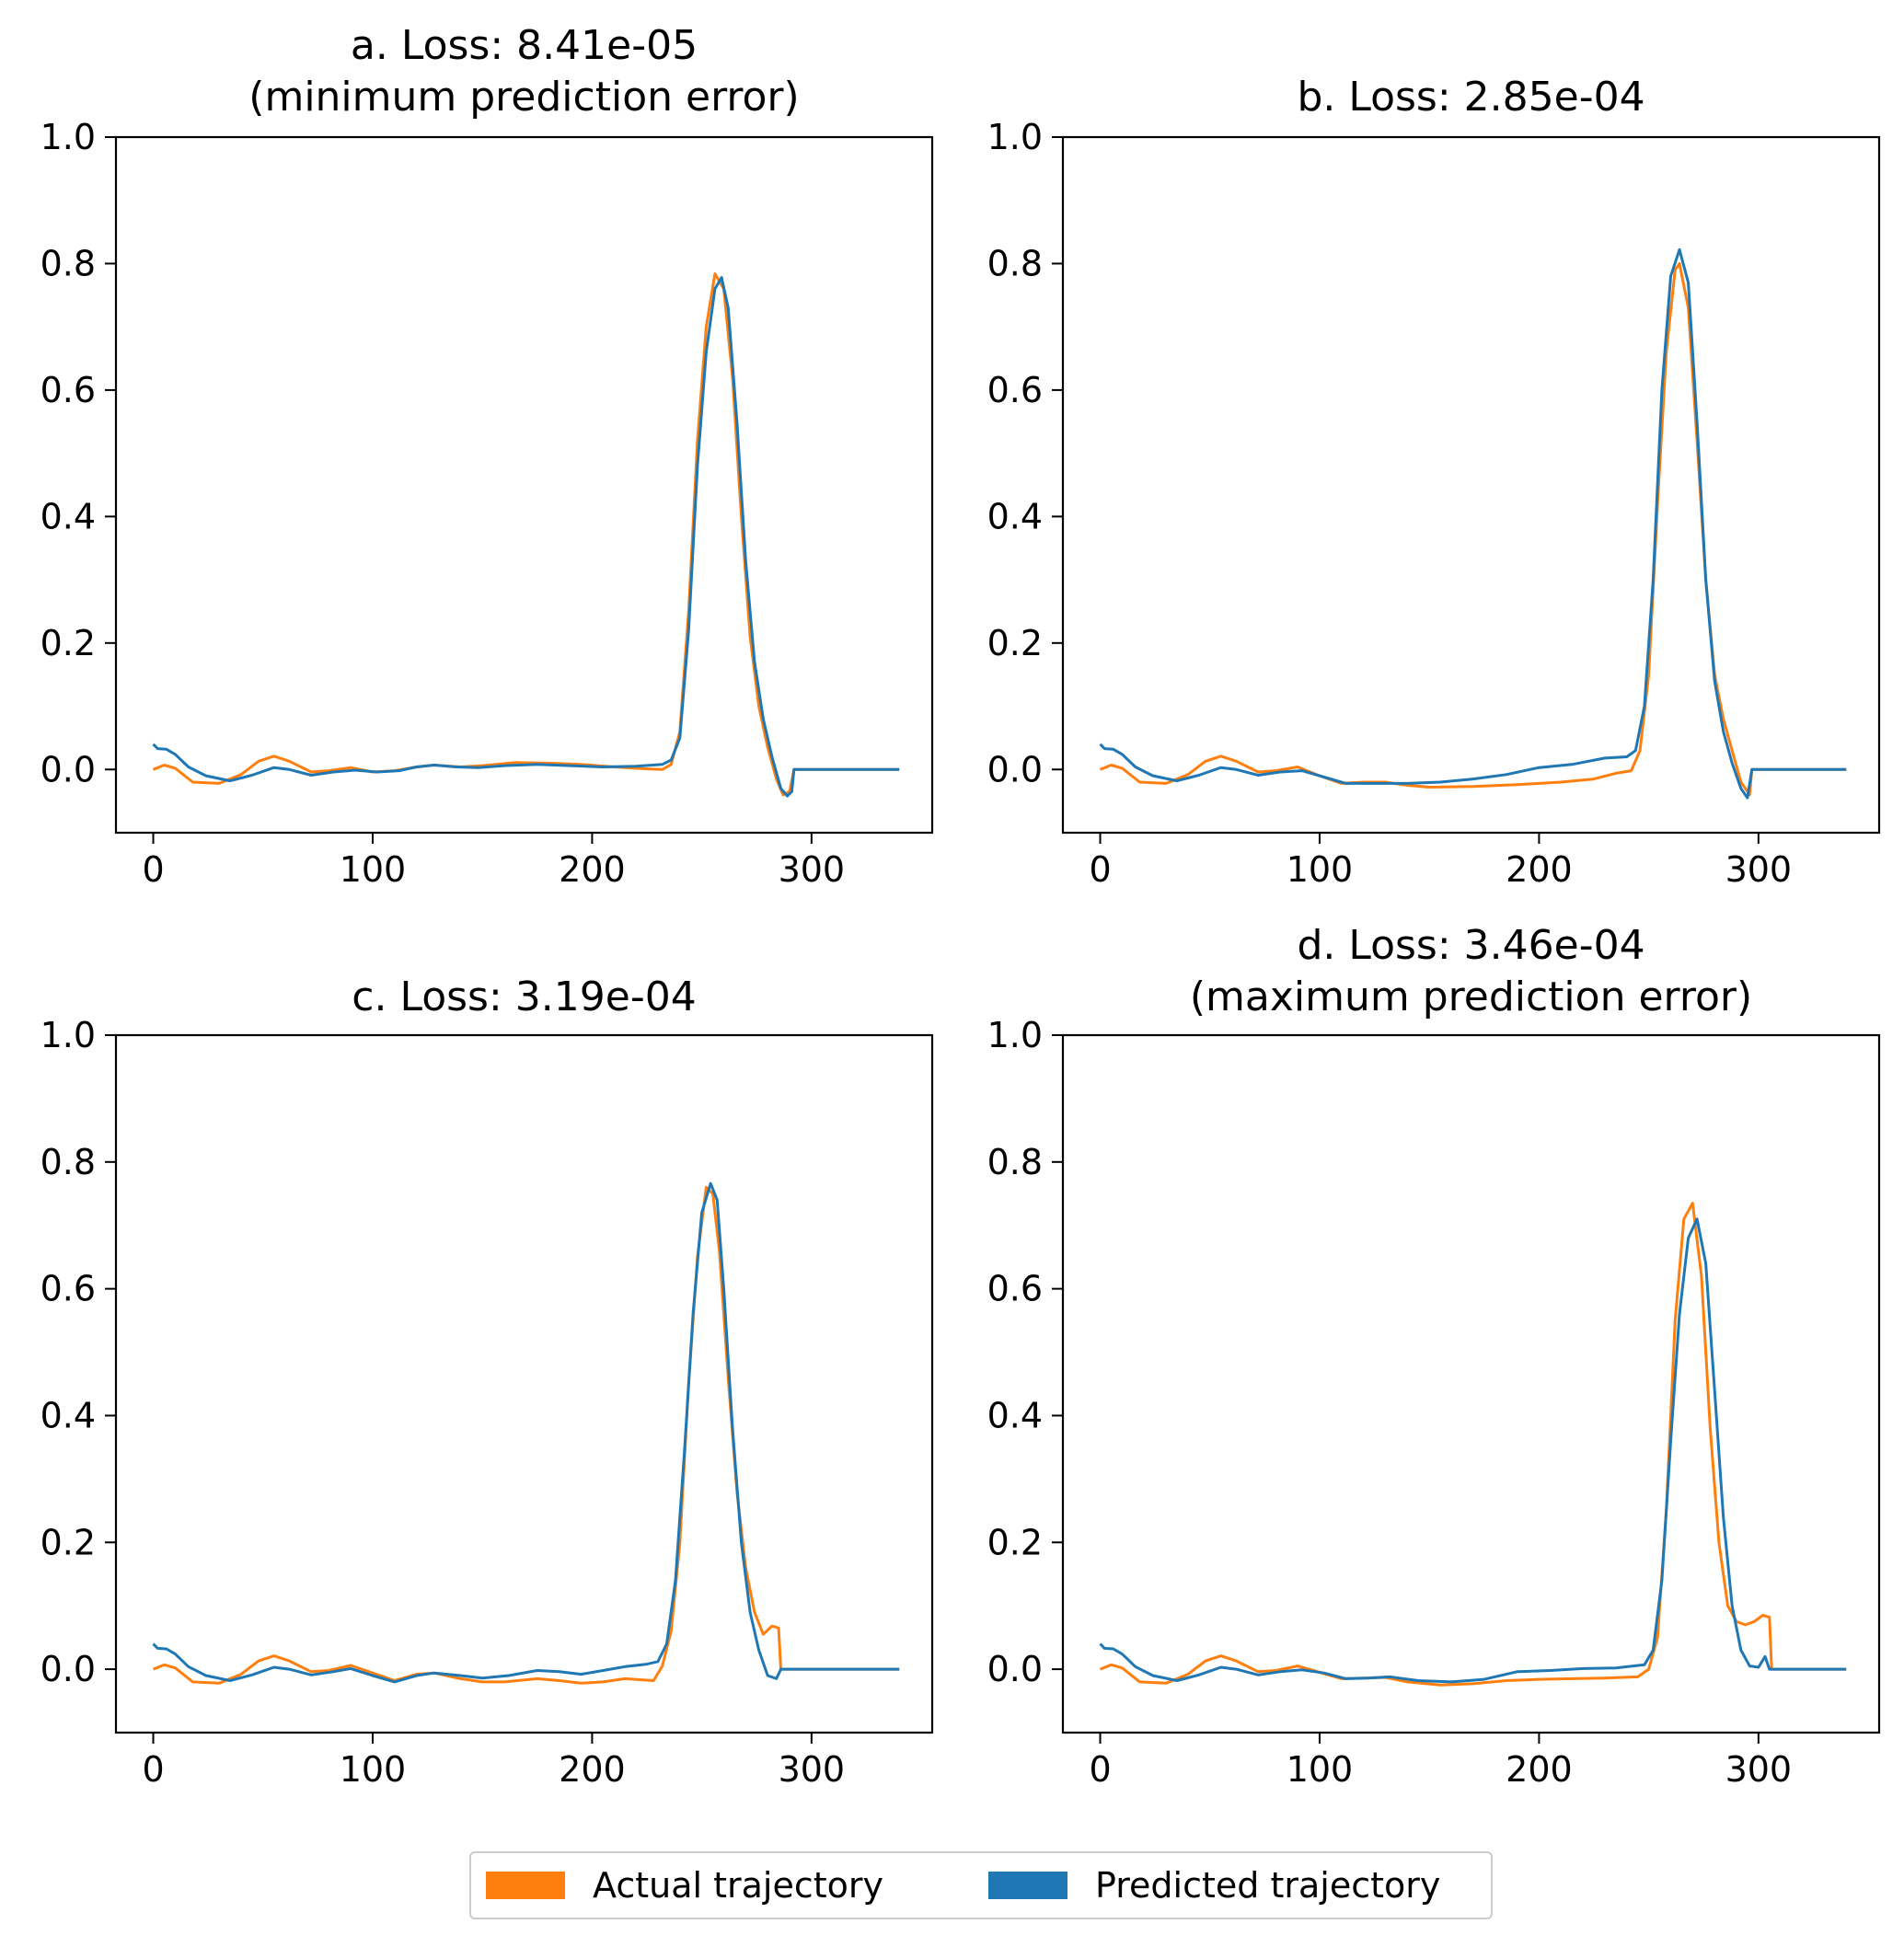 This screenshot has width=1904, height=1947. What do you see at coordinates (1759, 869) in the screenshot?
I see `panel-b-xtick-label: 300` at bounding box center [1759, 869].